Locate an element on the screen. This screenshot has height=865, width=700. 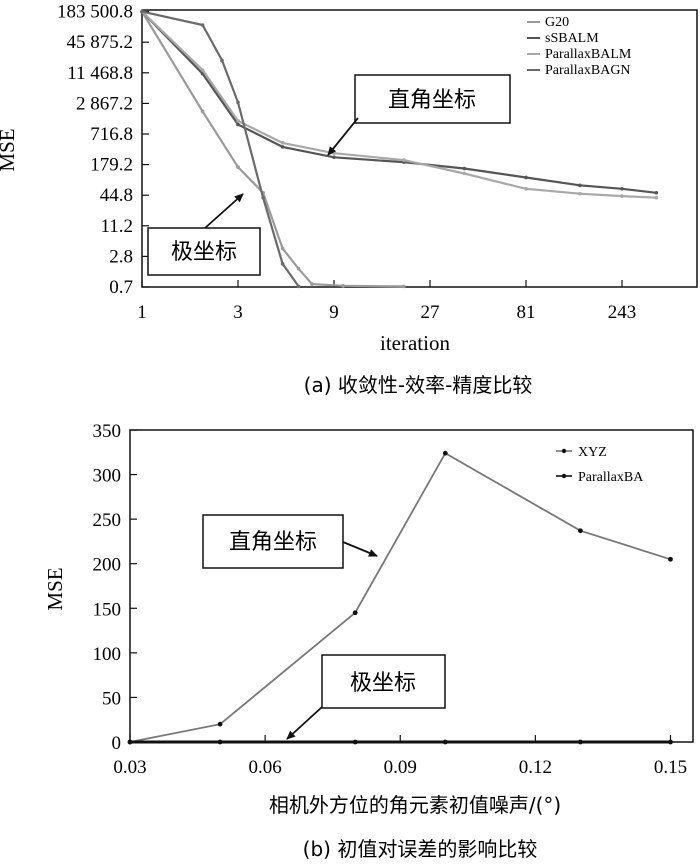
chart-a-callout-cartesian: 直角坐标 is located at coordinates (432, 100).